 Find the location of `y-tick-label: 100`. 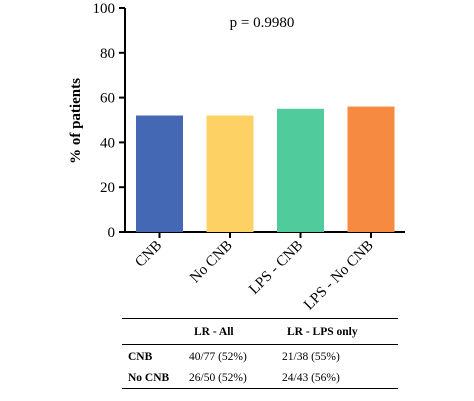

y-tick-label: 100 is located at coordinates (104, 9).